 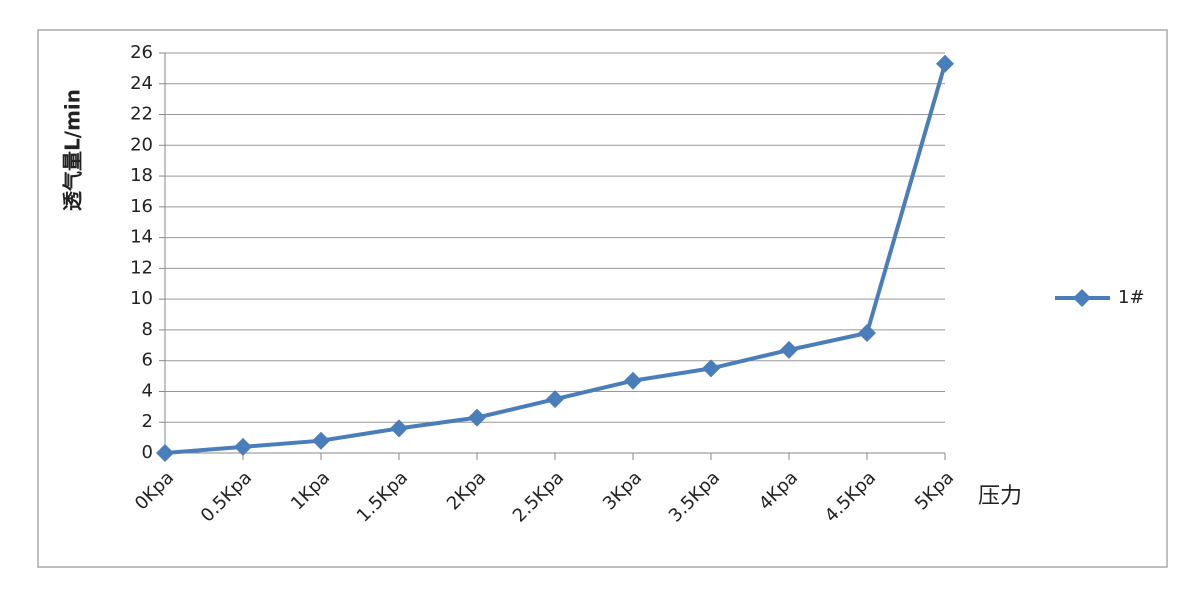 I want to click on y-tick-label: 14, so click(x=141, y=237).